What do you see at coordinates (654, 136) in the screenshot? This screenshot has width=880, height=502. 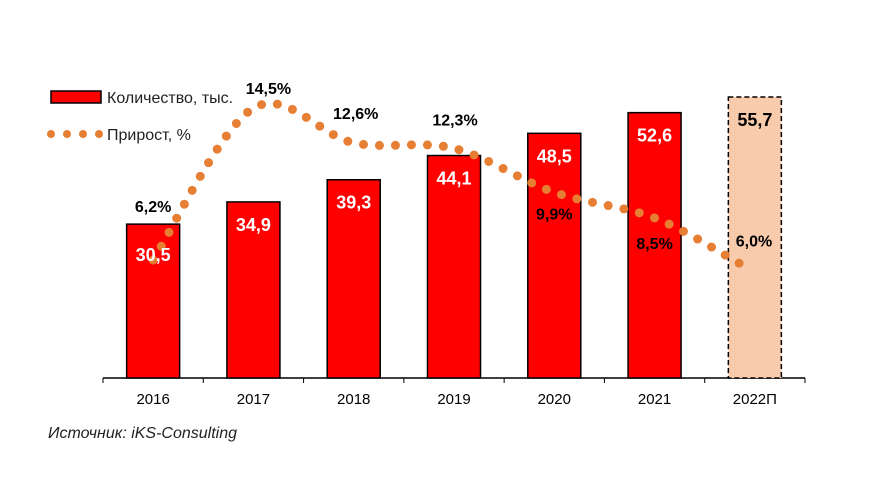 I see `bar-value-label: 52,6` at bounding box center [654, 136].